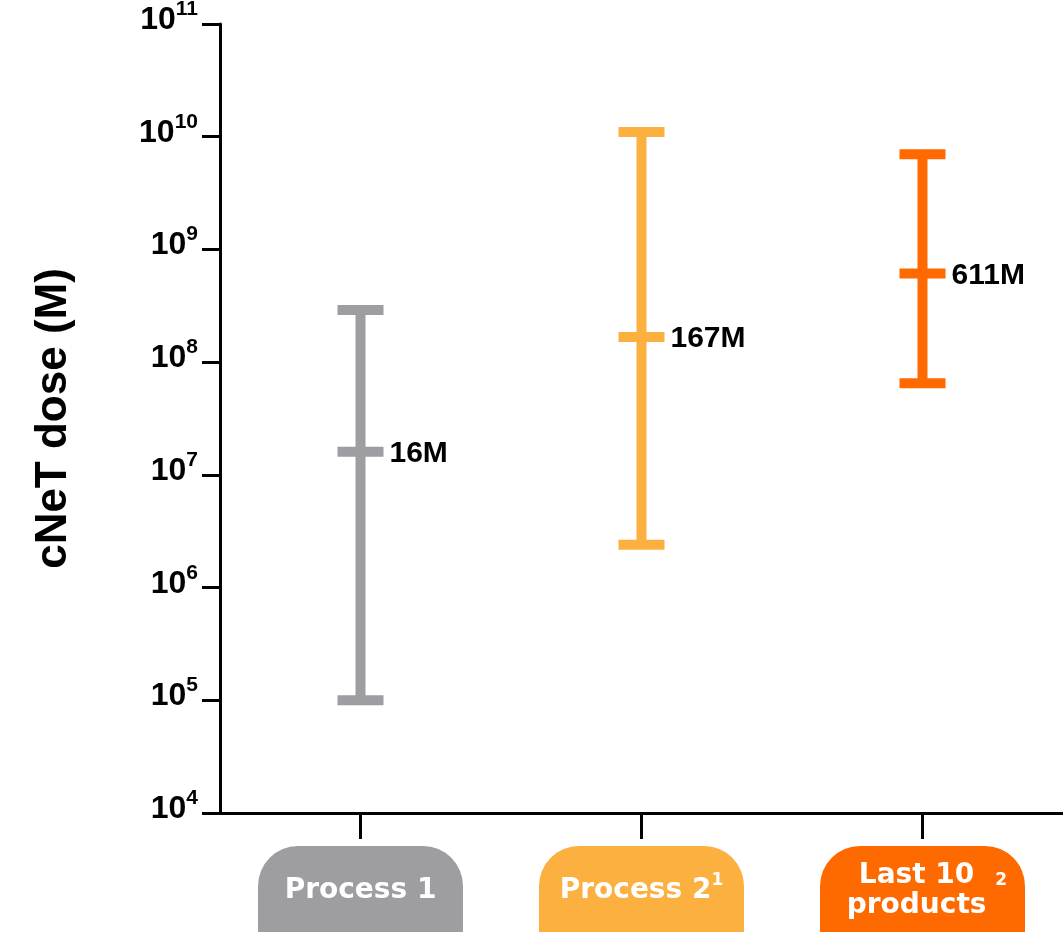  What do you see at coordinates (708, 337) in the screenshot?
I see `annotation: 167M` at bounding box center [708, 337].